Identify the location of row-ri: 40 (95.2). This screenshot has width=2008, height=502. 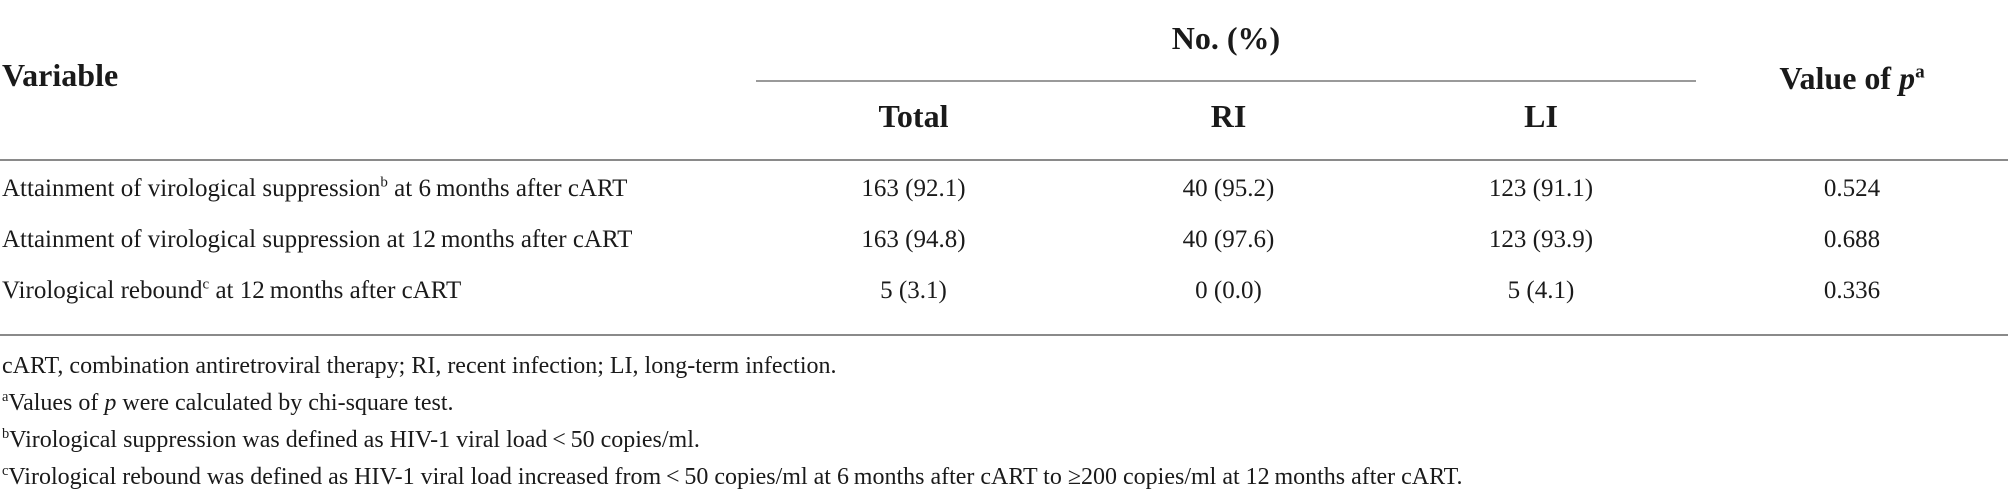
(1228, 188).